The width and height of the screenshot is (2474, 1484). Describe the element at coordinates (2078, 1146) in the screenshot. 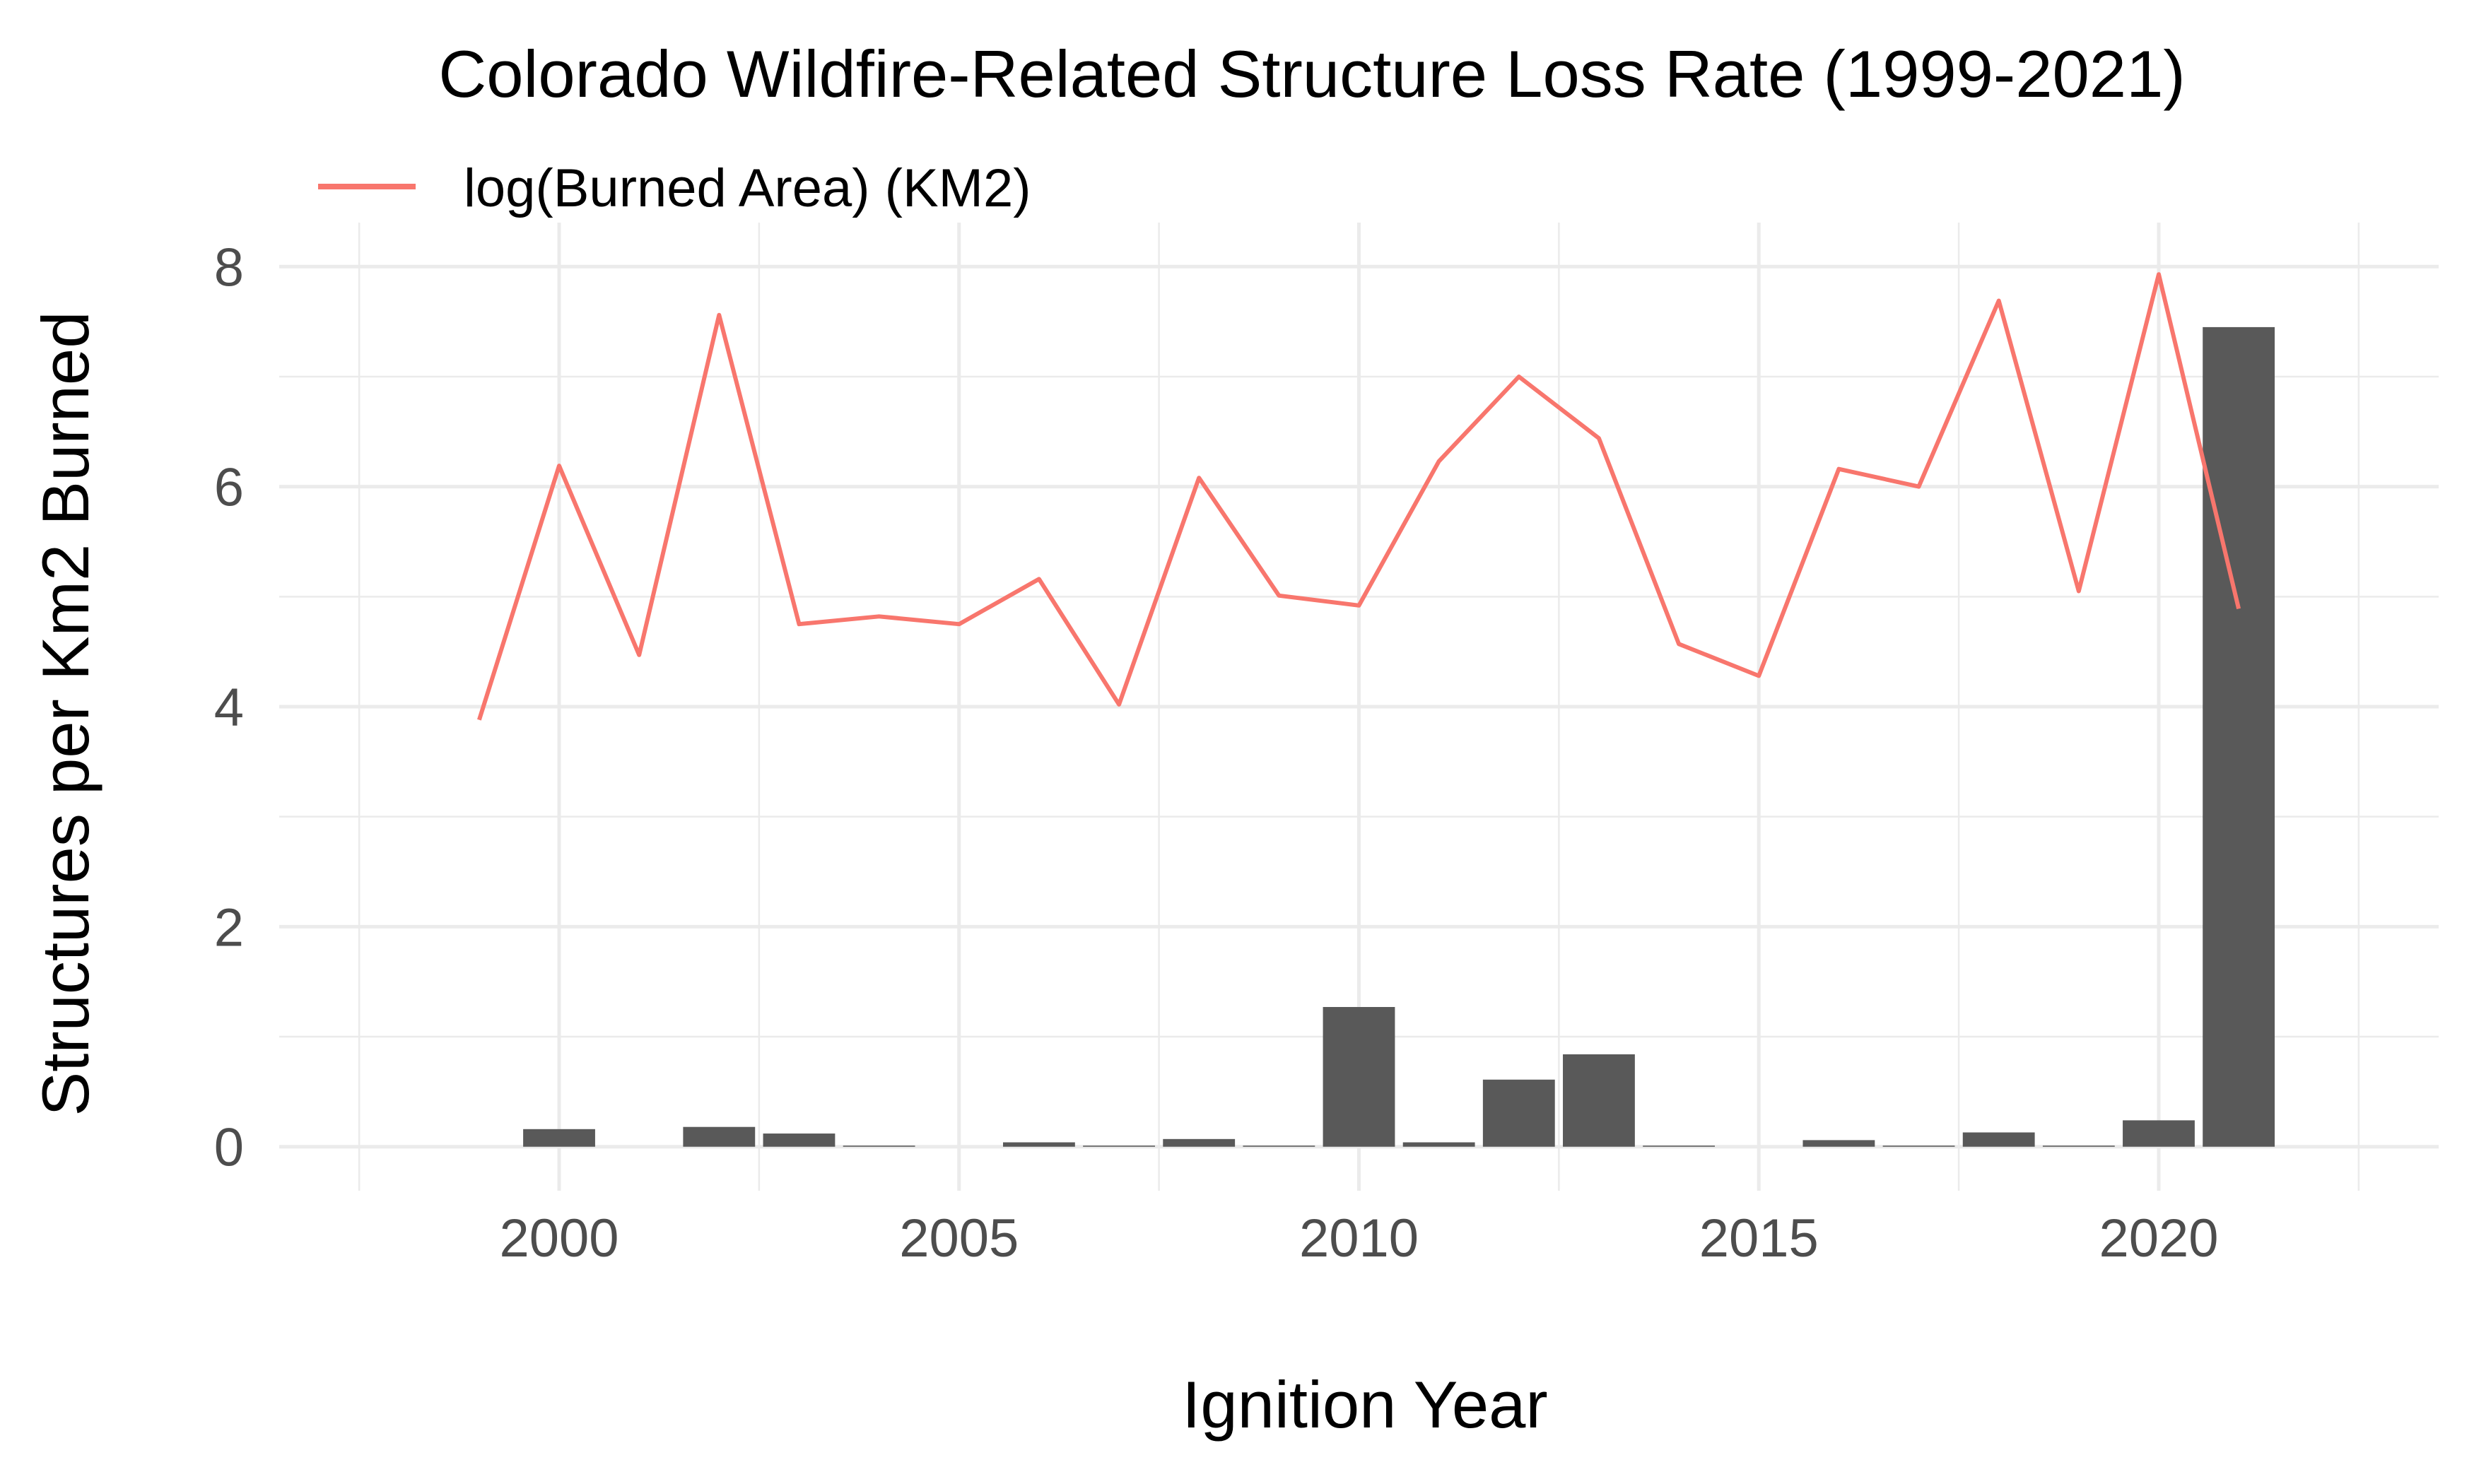

I see `bar-2019` at that location.